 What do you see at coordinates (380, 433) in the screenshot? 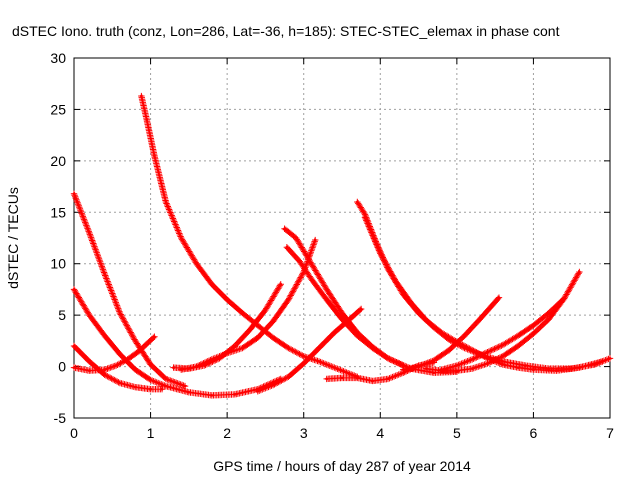
I see `x-tick-label: 4` at bounding box center [380, 433].